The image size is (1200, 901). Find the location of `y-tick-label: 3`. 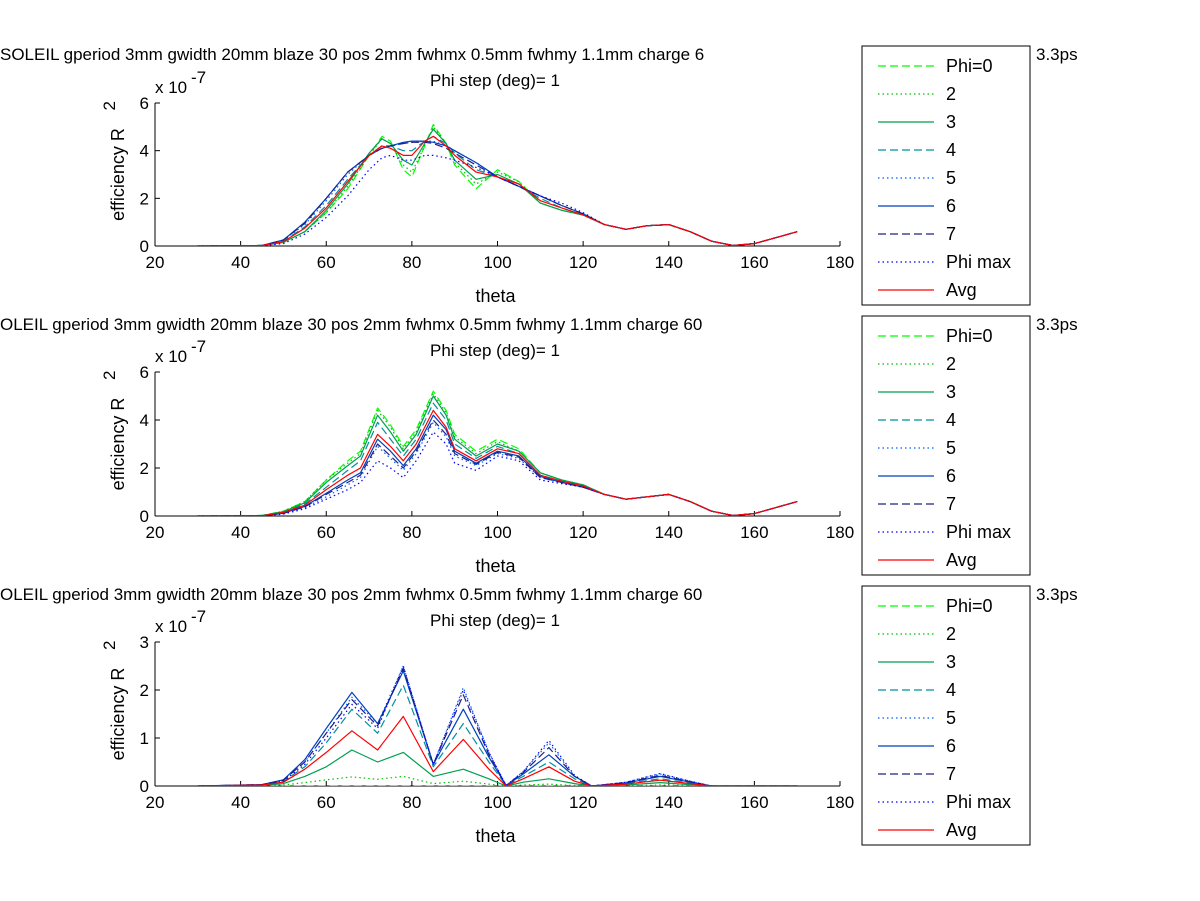

y-tick-label: 3 is located at coordinates (144, 642).